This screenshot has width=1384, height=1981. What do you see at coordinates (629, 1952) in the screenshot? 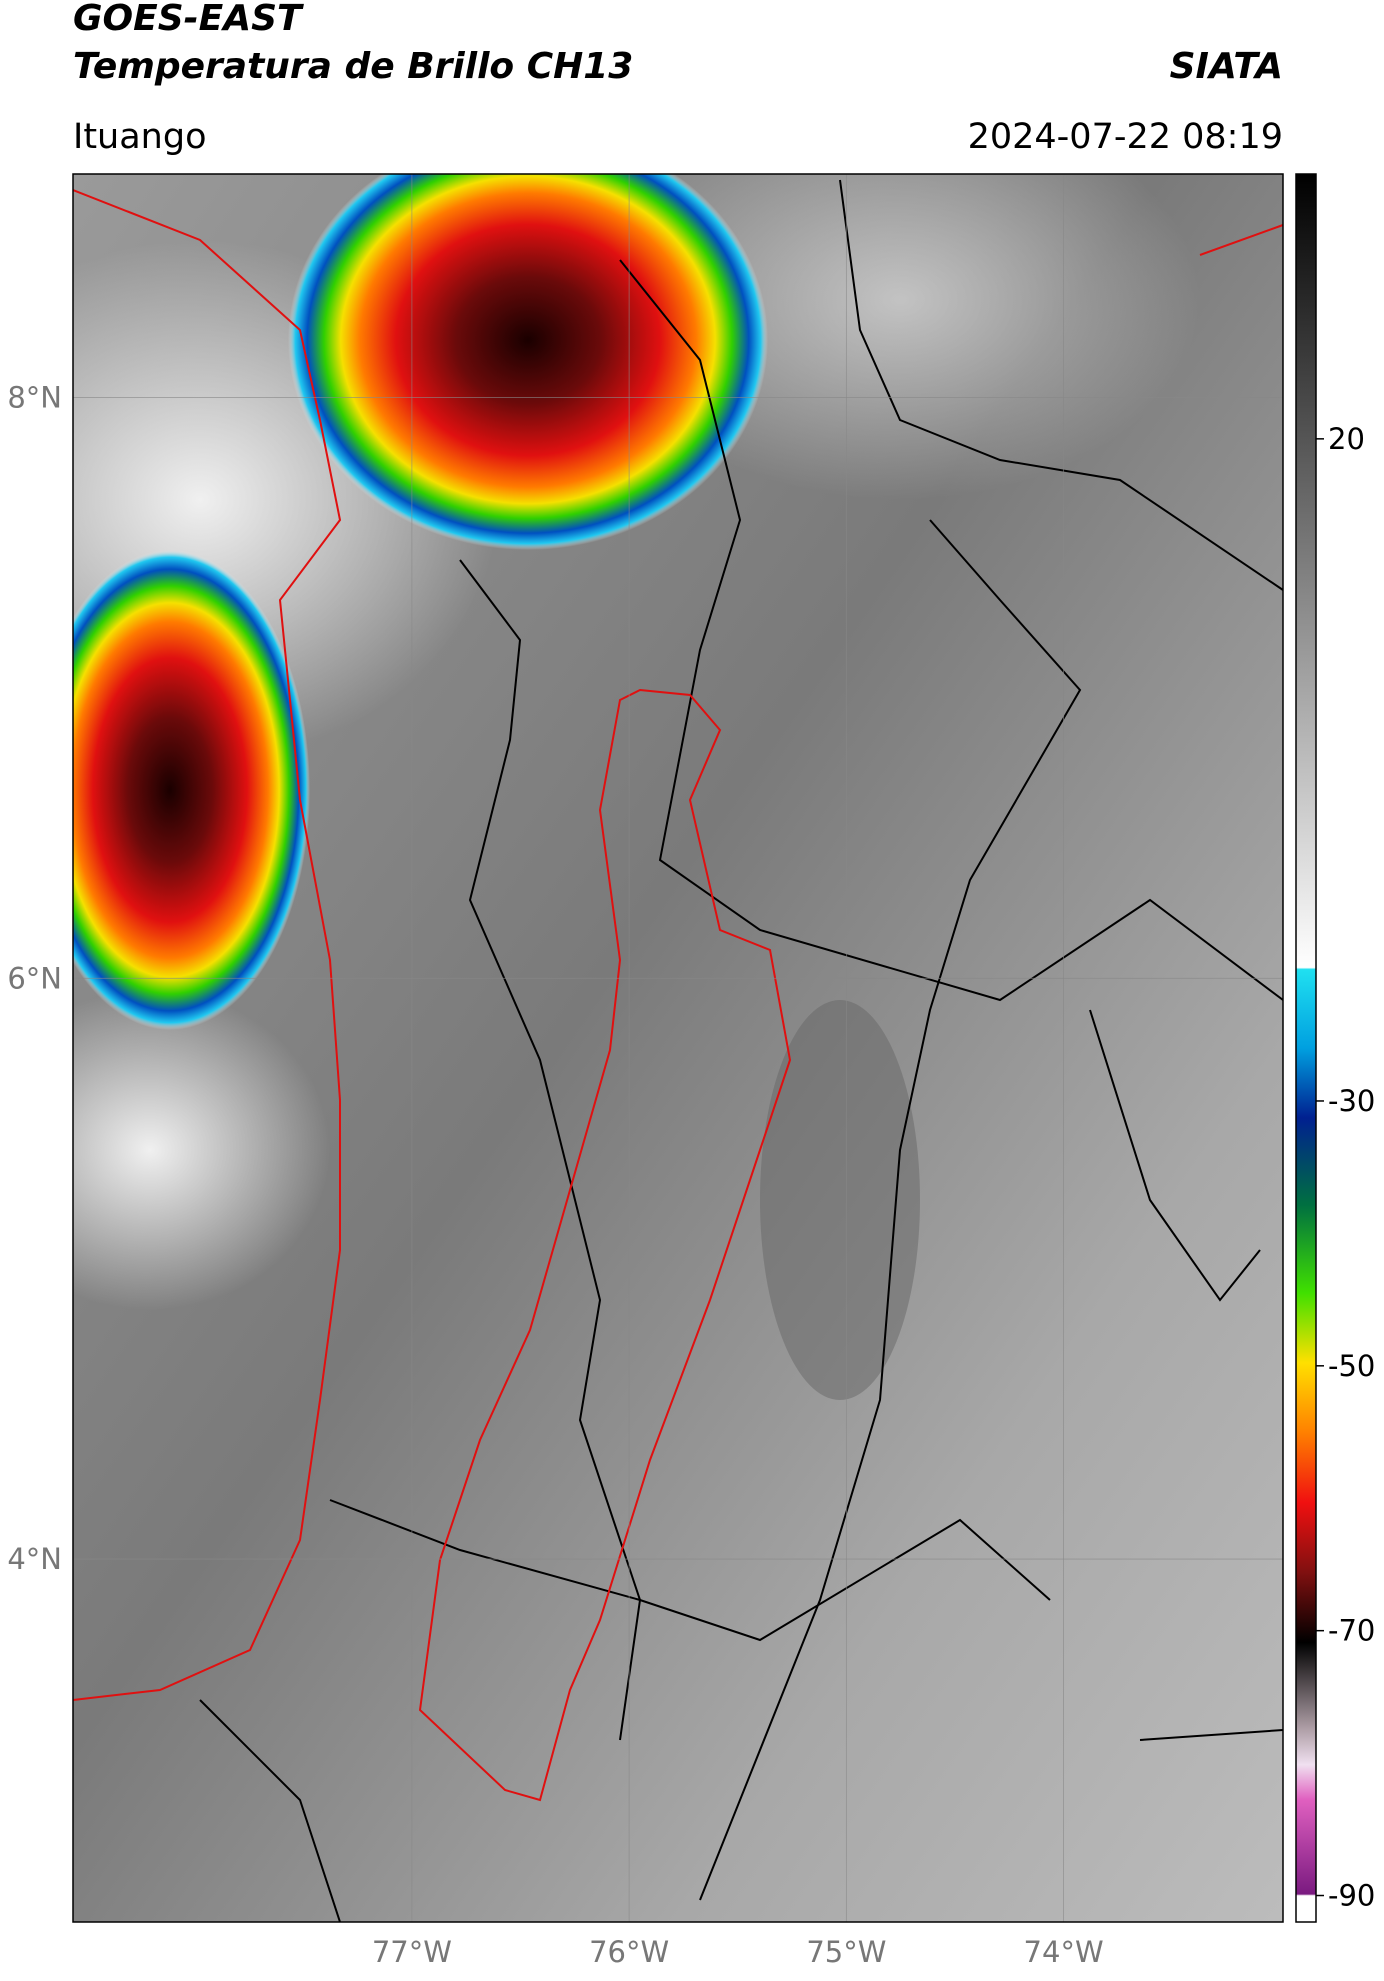
I see `x-tick-label: 76°W` at bounding box center [629, 1952].